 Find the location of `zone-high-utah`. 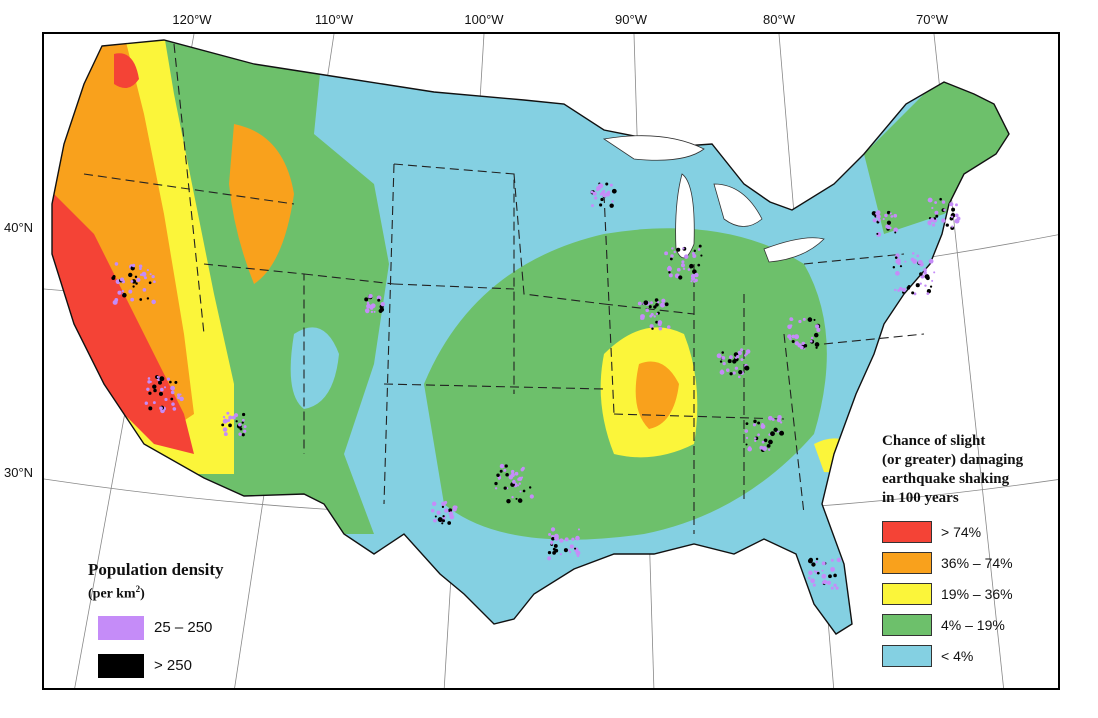

zone-high-utah is located at coordinates (261, 204).